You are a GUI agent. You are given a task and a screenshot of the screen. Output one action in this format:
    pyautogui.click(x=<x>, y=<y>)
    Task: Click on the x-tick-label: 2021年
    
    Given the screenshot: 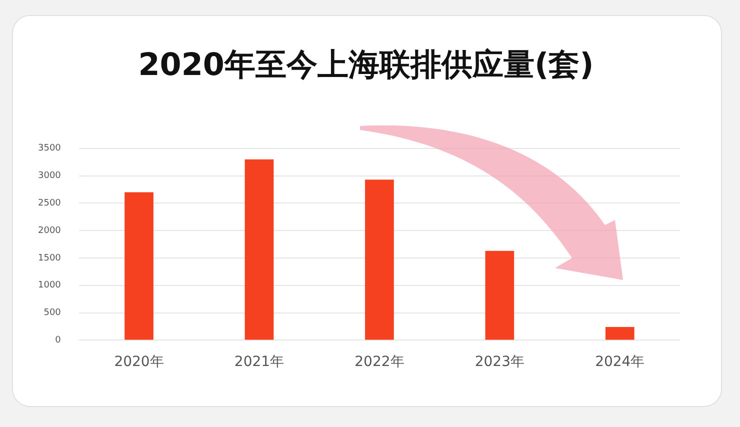 What is the action you would take?
    pyautogui.click(x=259, y=362)
    